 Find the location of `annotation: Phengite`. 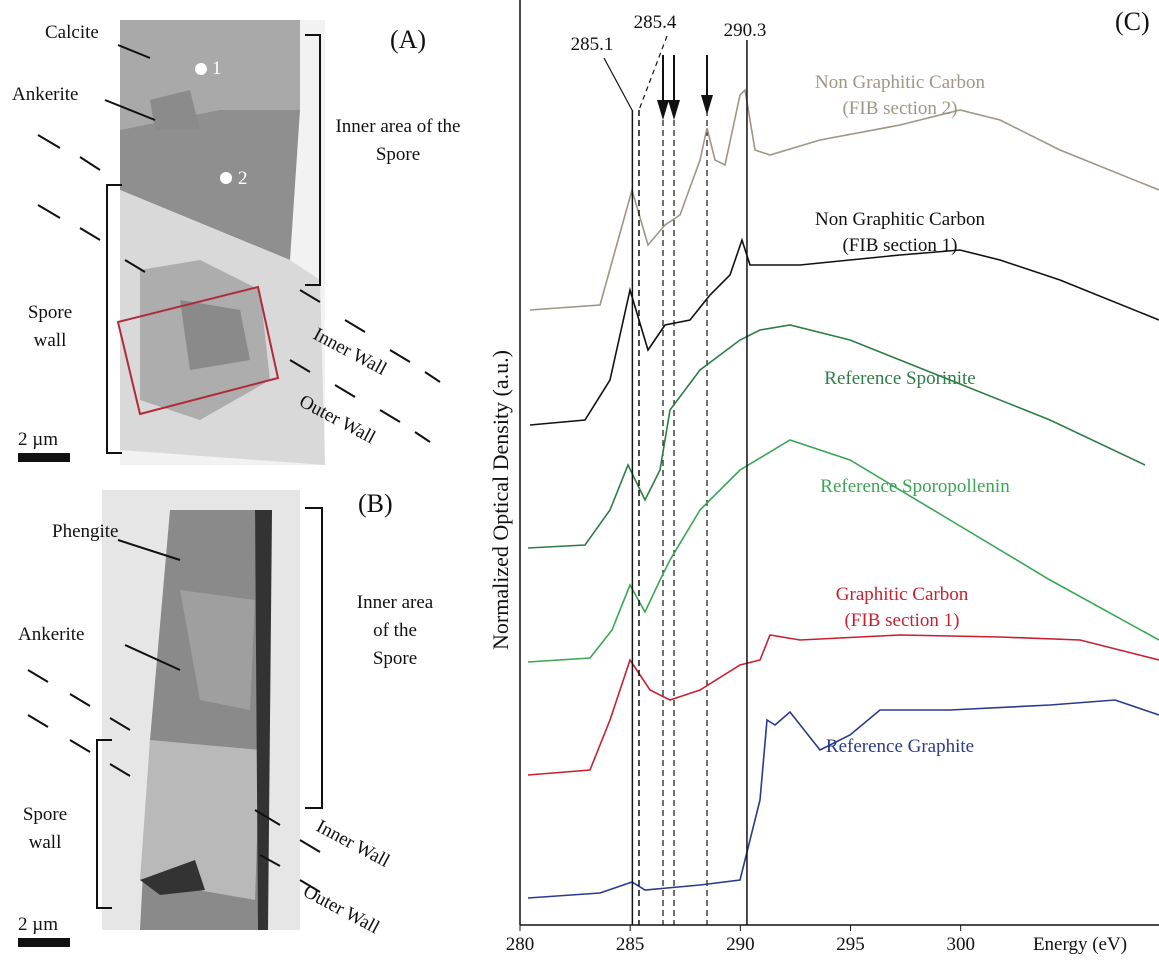

annotation: Phengite is located at coordinates (85, 531).